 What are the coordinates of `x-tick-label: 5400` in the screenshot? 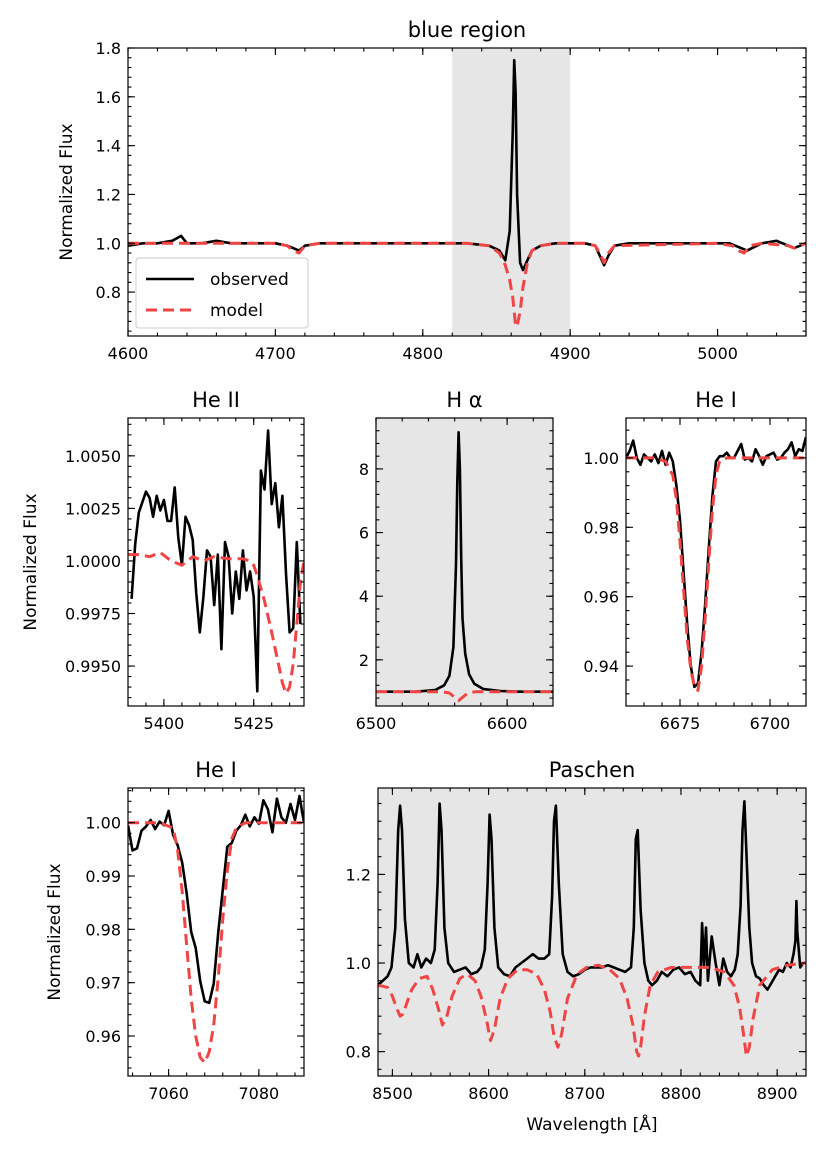 It's located at (164, 723).